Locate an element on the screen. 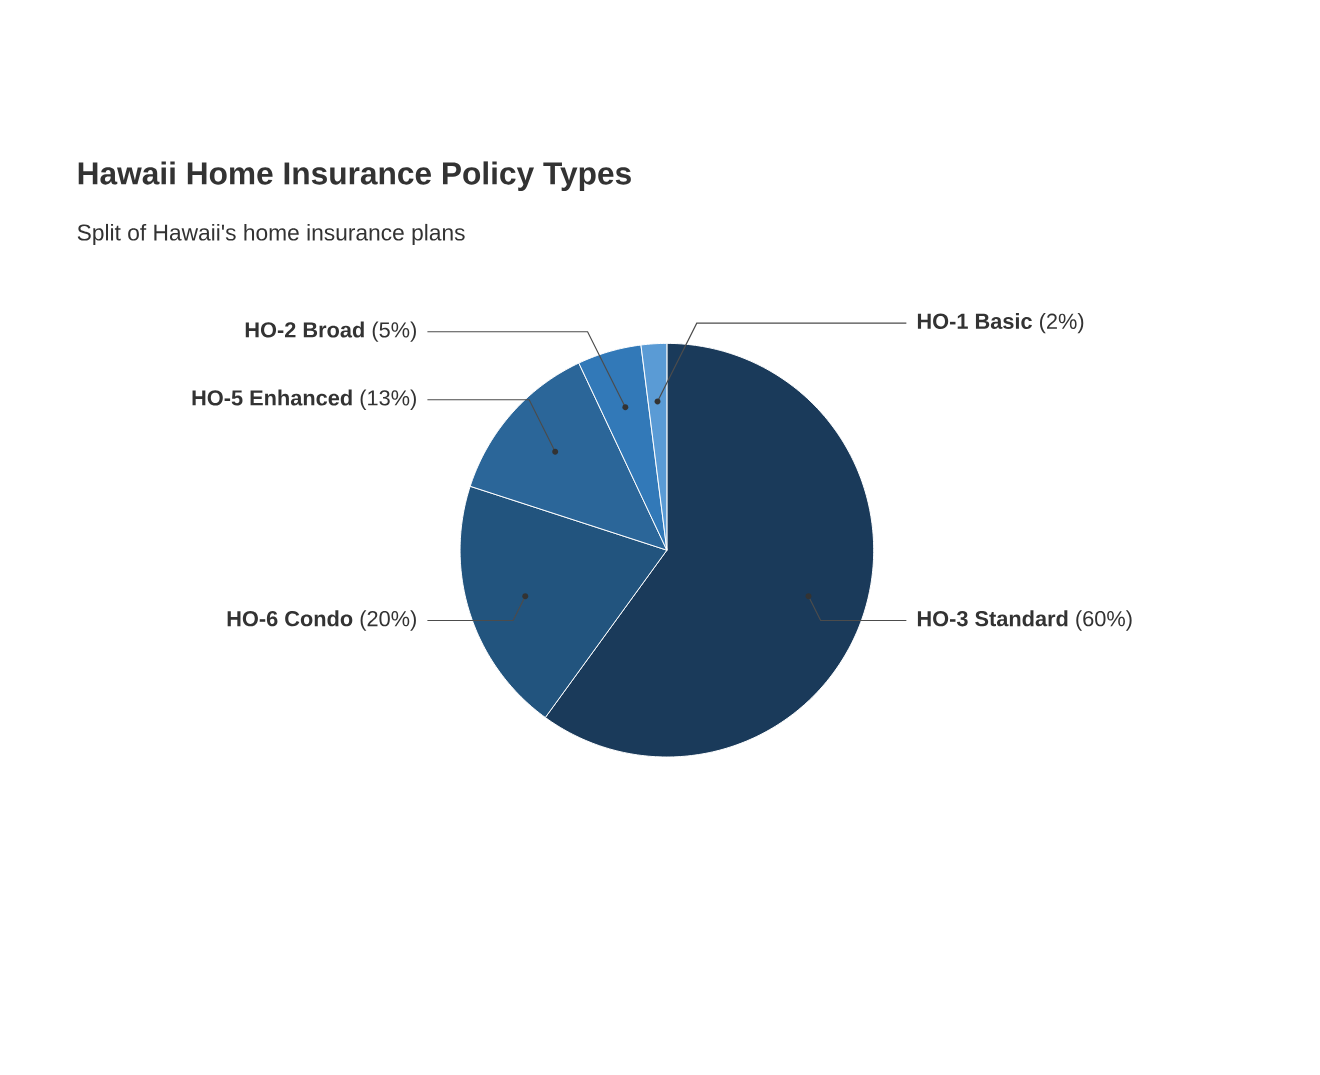  data-label: (5%) is located at coordinates (394, 332).